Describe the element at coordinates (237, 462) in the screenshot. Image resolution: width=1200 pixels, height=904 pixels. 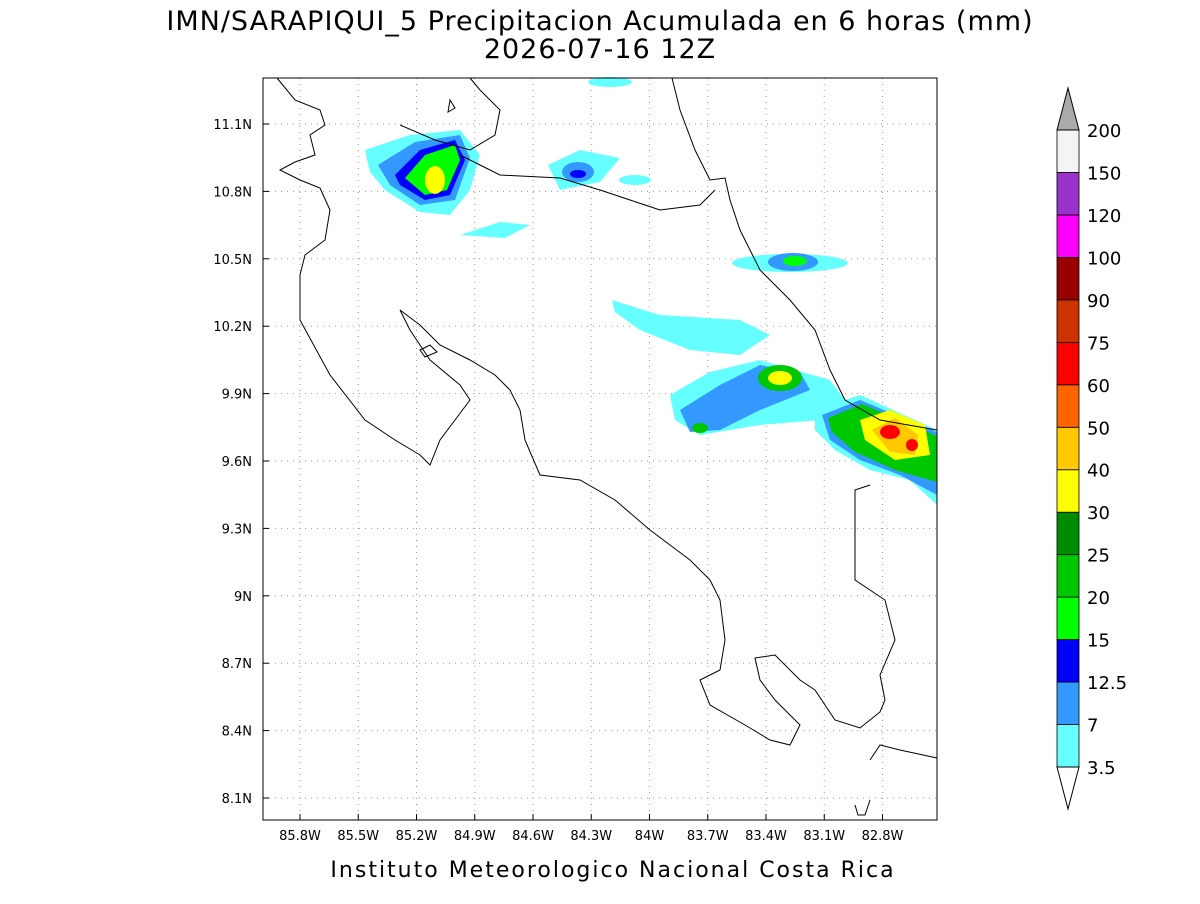
I see `y-tick-label: 9.6N` at that location.